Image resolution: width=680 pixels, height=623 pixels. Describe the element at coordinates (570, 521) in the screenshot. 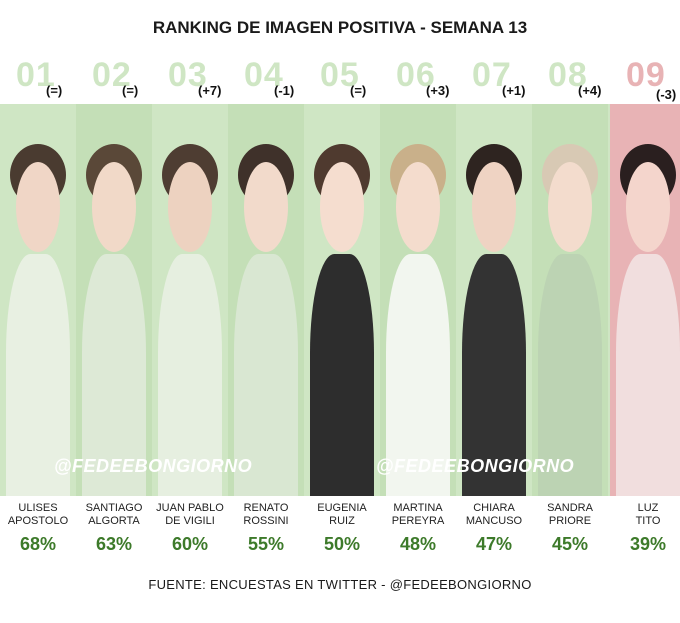

I see `candidate-name-line: PRIORE` at that location.